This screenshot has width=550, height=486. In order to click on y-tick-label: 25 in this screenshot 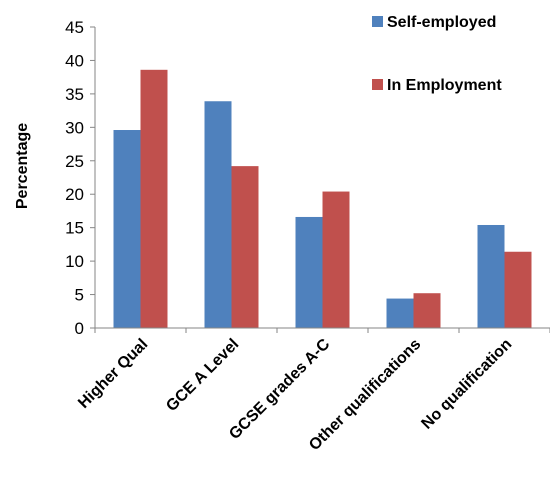, I will do `click(74, 161)`.